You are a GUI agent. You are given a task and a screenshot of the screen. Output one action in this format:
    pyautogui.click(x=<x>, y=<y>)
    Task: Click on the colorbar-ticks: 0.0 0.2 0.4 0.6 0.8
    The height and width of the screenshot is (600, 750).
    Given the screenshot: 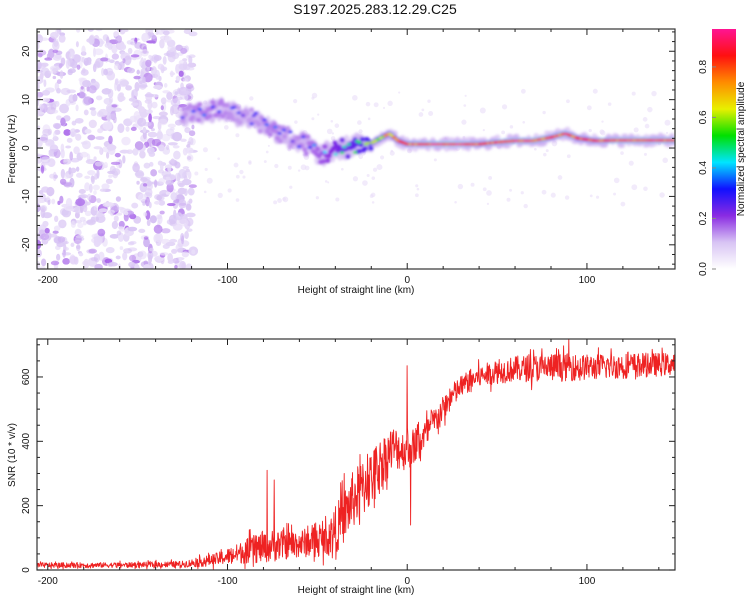 What is the action you would take?
    pyautogui.click(x=707, y=168)
    